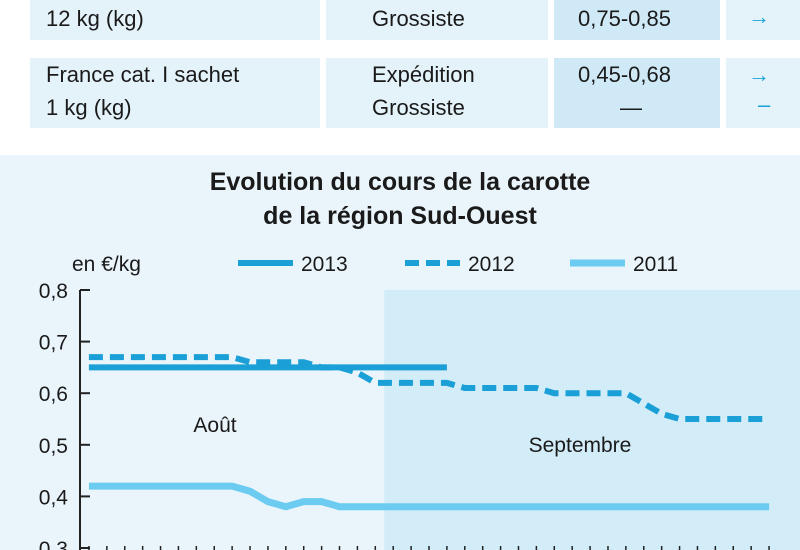 The height and width of the screenshot is (550, 800). Describe the element at coordinates (429, 388) in the screenshot. I see `series-line-2012` at that location.